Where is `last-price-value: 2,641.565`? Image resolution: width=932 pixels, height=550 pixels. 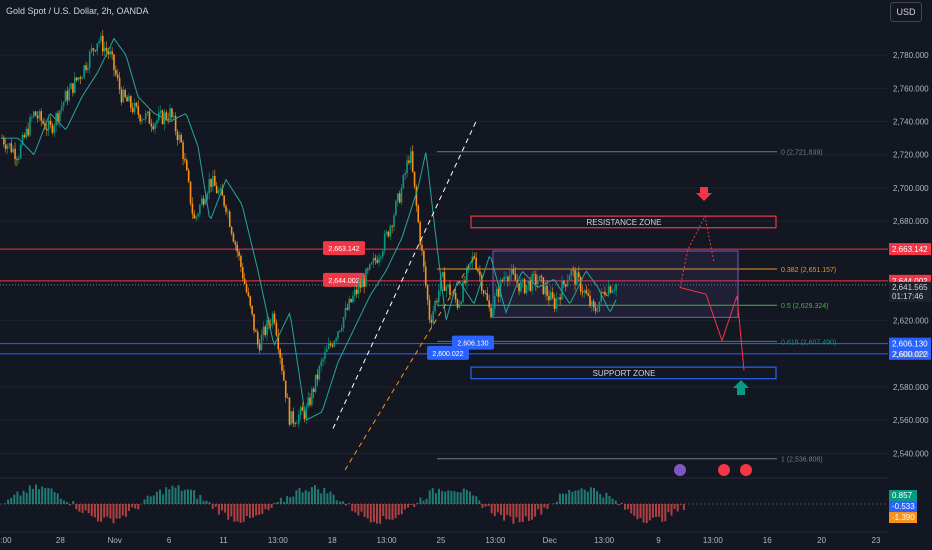 last-price-value: 2,641.565 is located at coordinates (910, 287).